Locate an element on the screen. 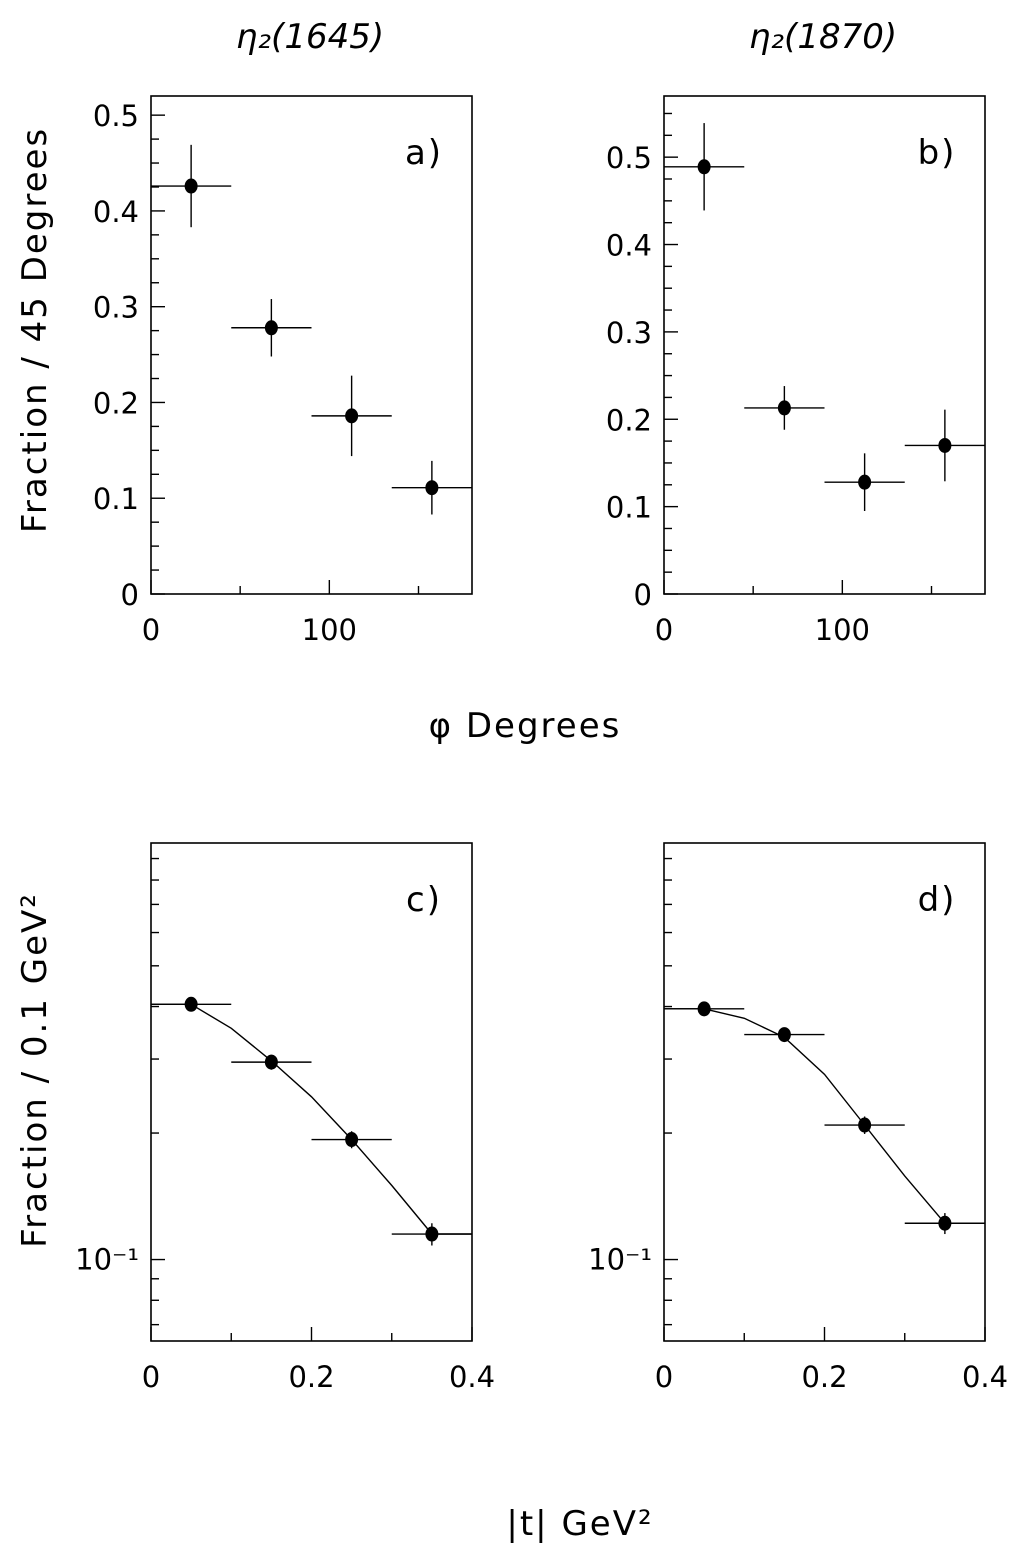 This screenshot has width=1011, height=1551. panel-a: a) 0 100 0 0.1 0.2 0.3 0.4 0.5 is located at coordinates (283, 371).